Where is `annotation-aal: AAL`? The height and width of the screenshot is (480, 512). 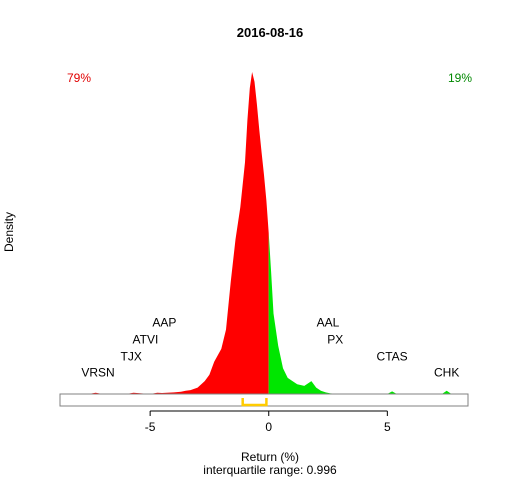
annotation-aal: AAL is located at coordinates (328, 323).